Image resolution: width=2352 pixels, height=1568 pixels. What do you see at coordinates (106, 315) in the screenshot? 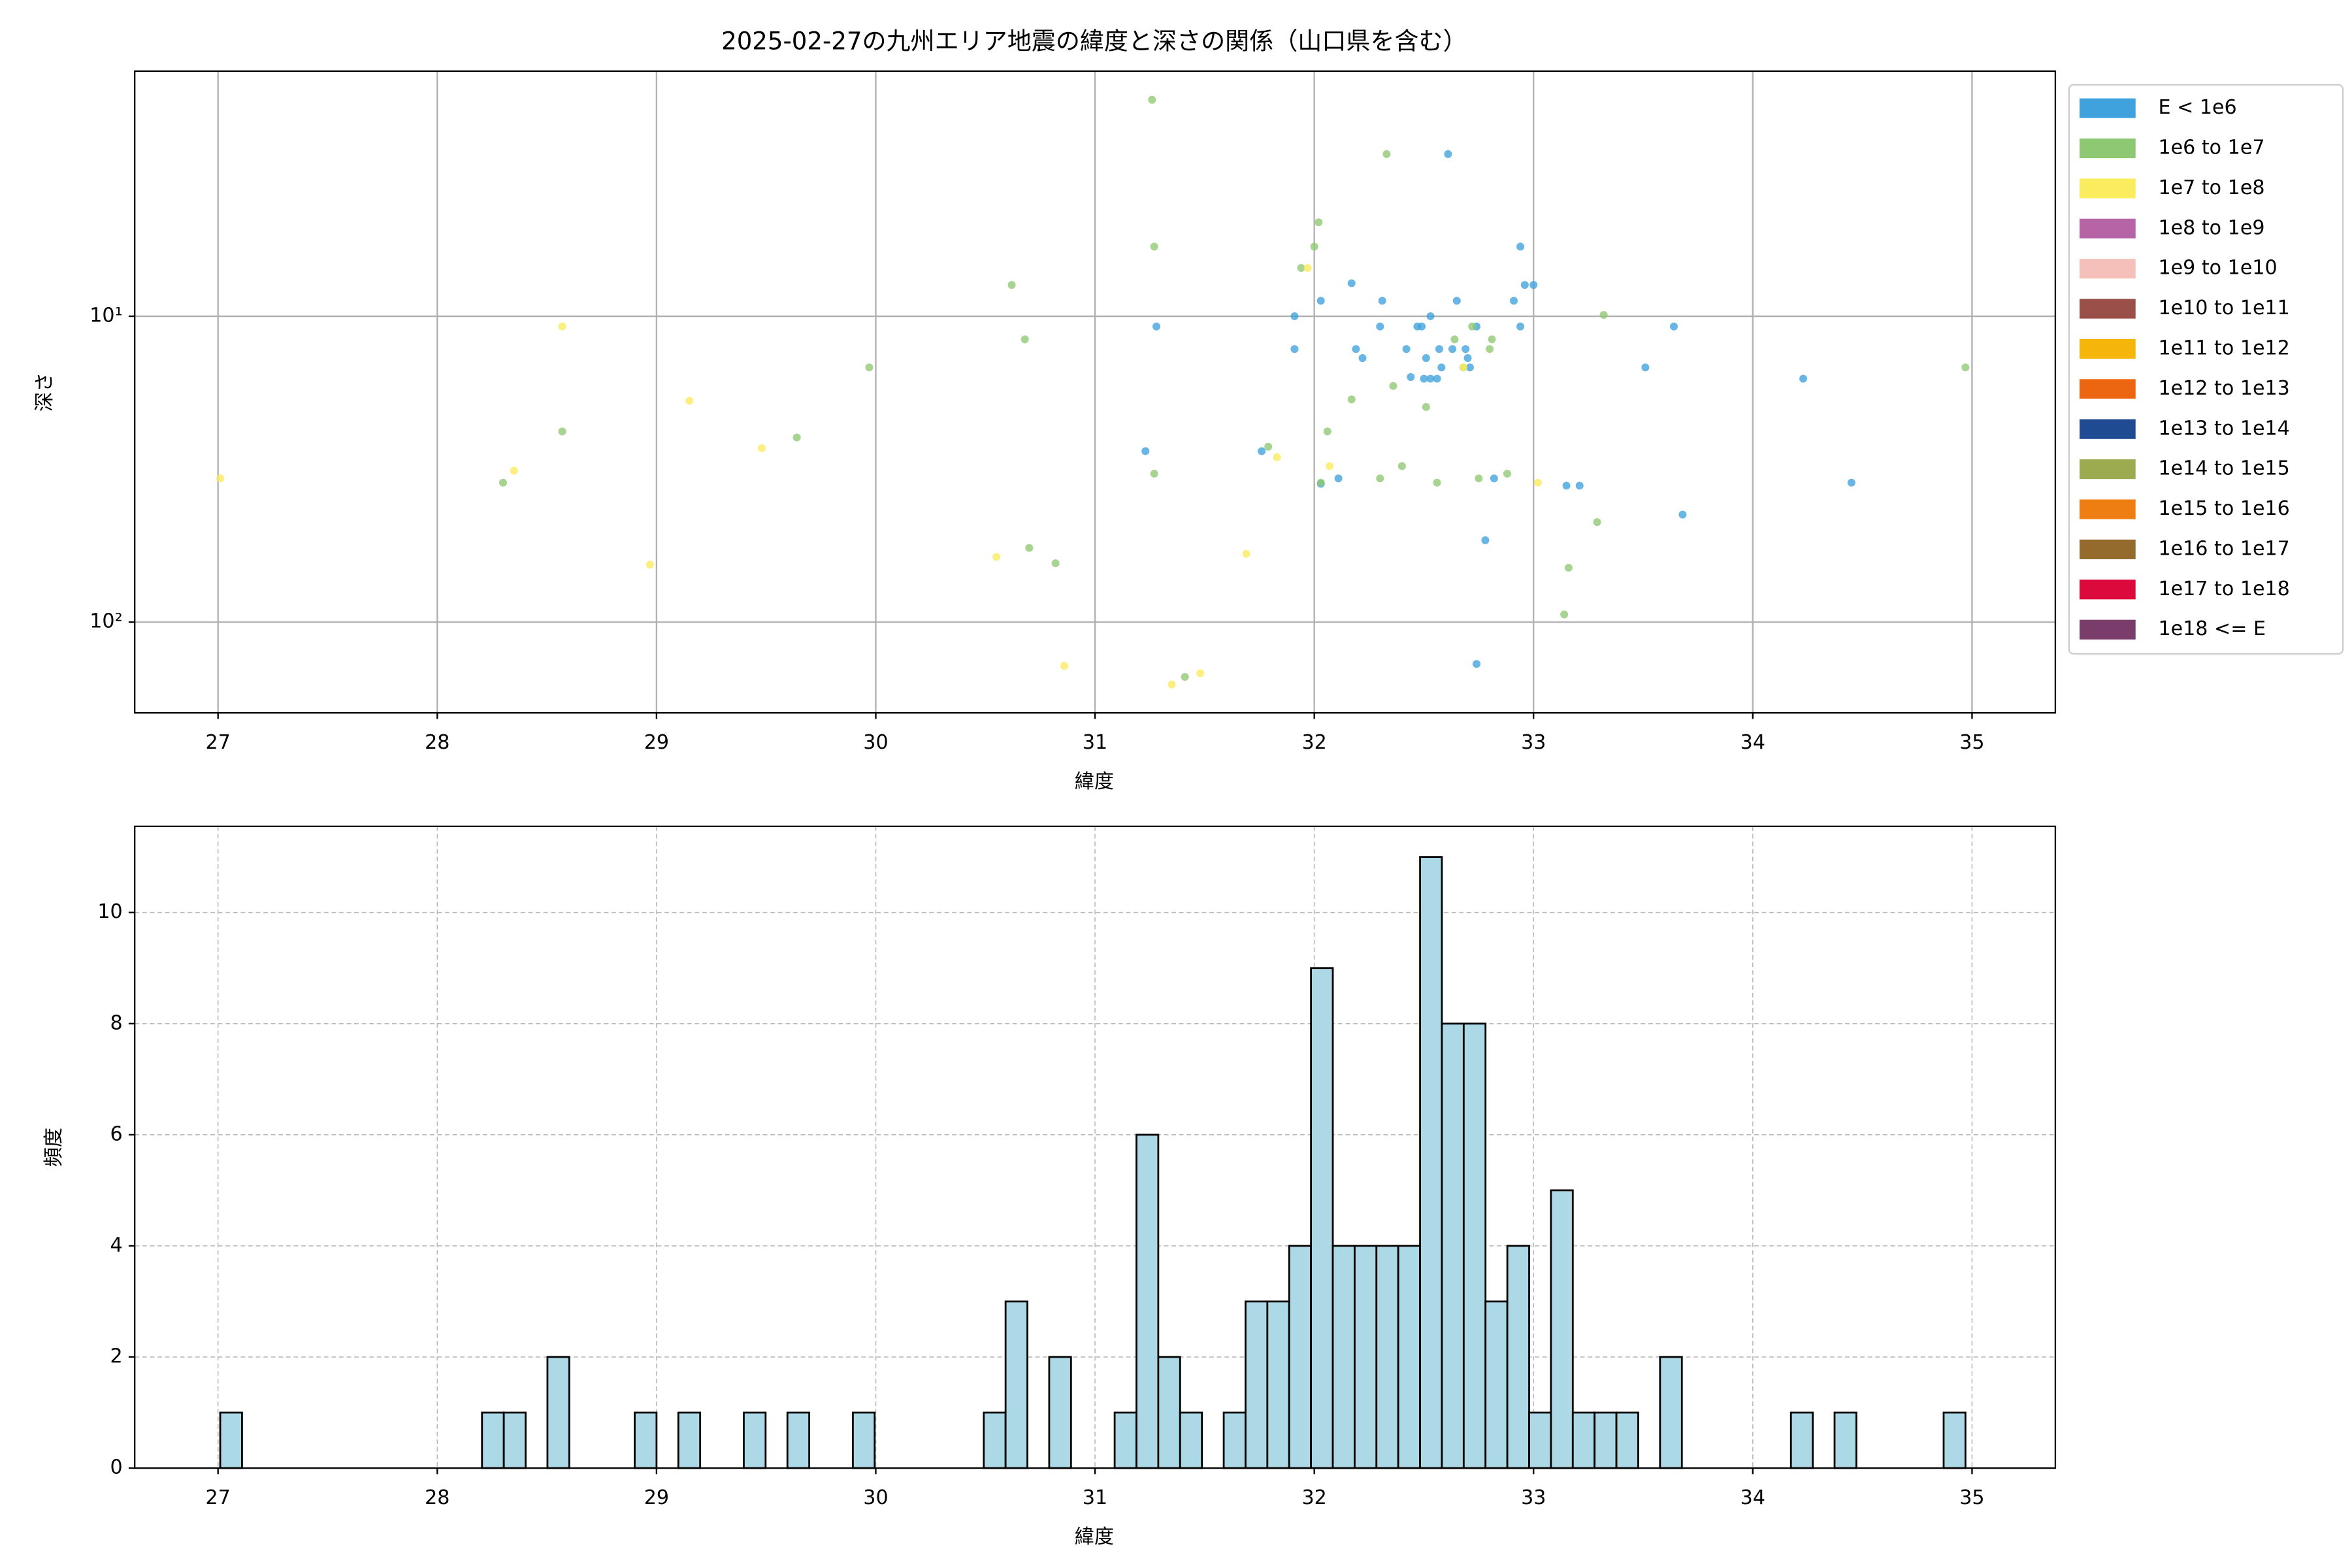
I see `y-tick-label: 10¹` at bounding box center [106, 315].